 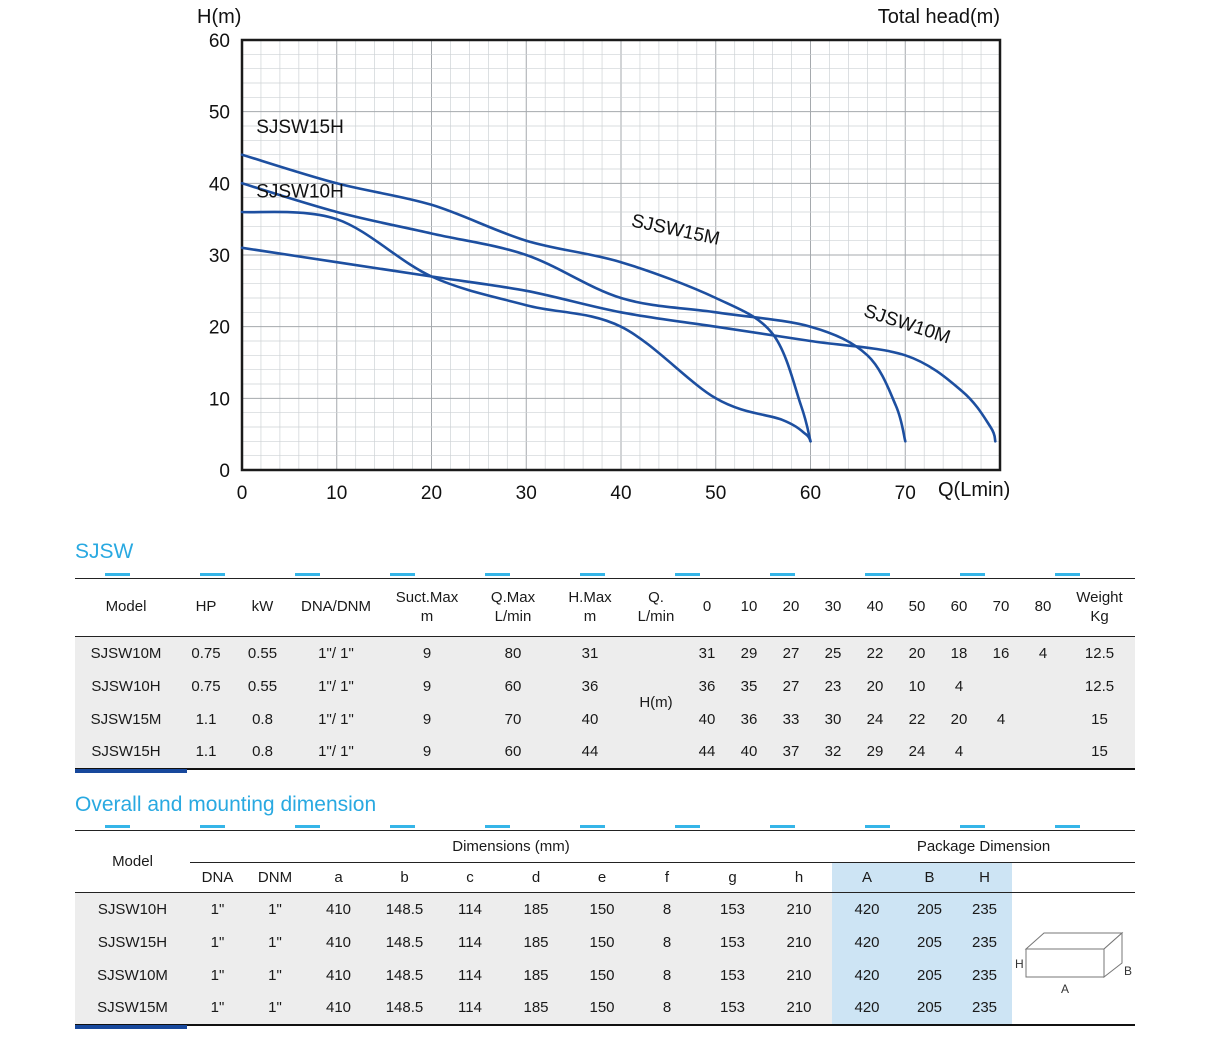 What do you see at coordinates (875, 752) in the screenshot?
I see `value-cell: 29` at bounding box center [875, 752].